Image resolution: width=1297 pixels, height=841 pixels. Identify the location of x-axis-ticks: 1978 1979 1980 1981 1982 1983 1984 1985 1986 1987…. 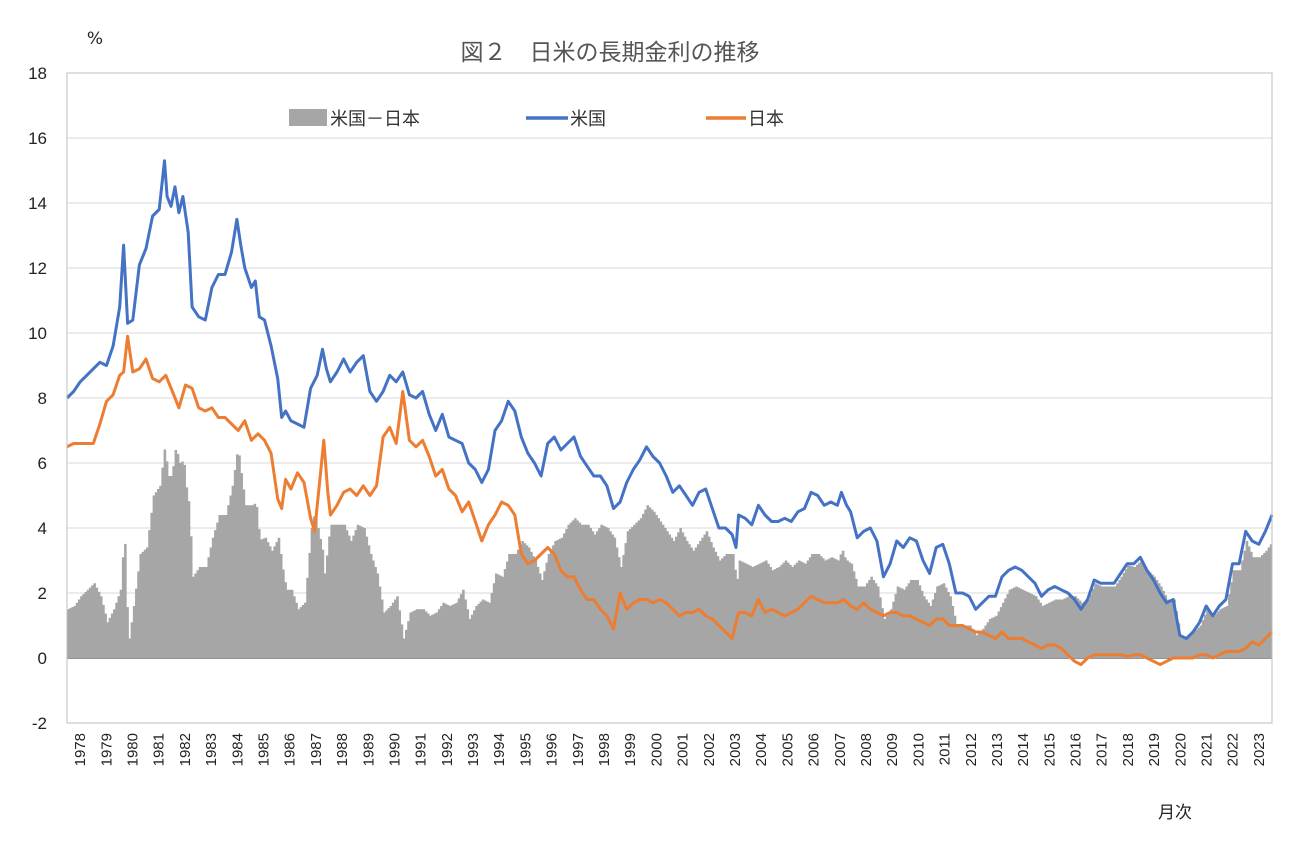
(670, 749).